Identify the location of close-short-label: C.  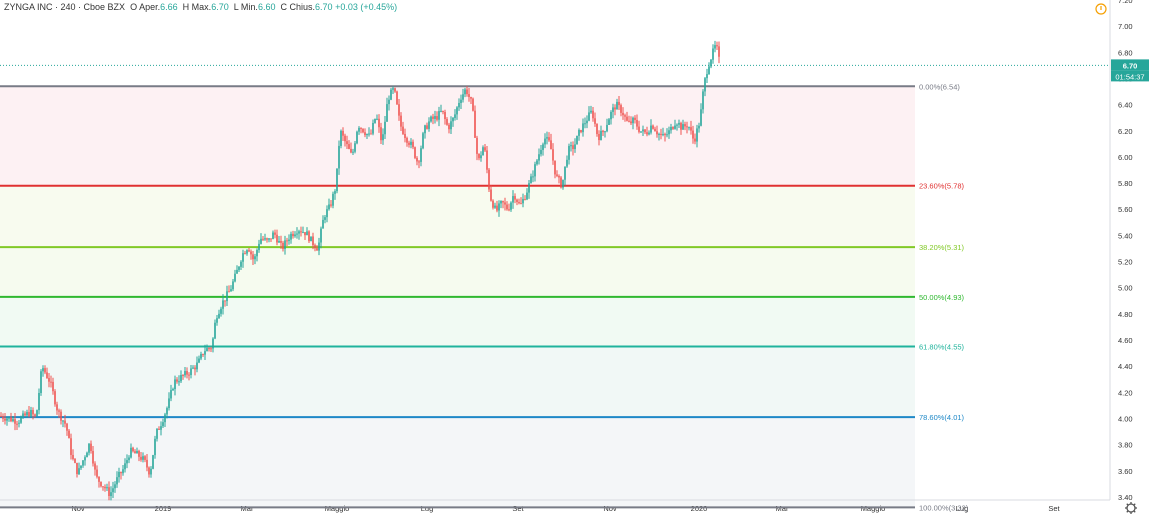
(283, 7).